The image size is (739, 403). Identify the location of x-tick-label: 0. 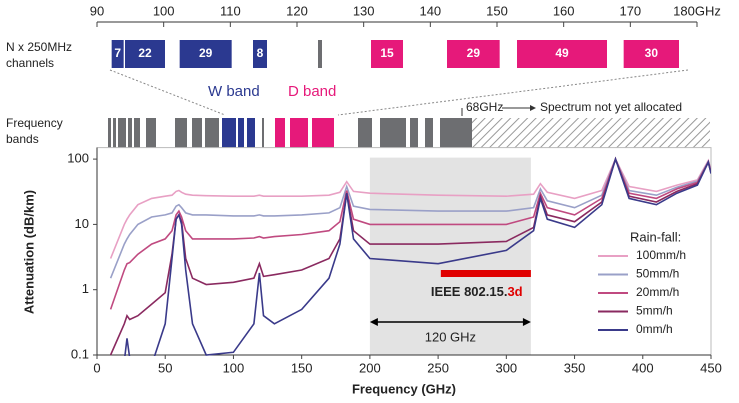
(96, 367).